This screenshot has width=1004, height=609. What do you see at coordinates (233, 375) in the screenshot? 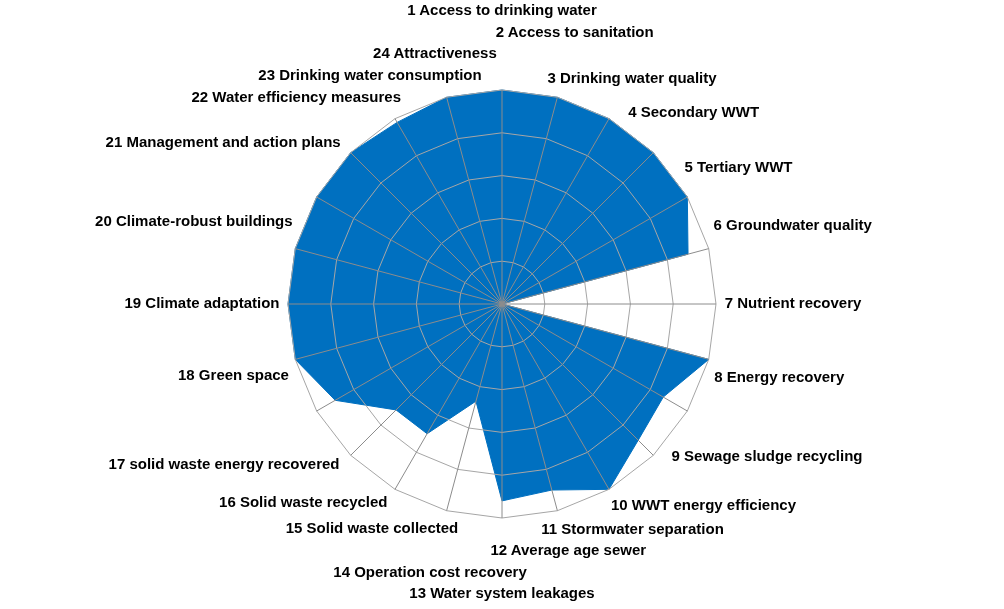
I see `spoke-label: 18 Green space` at bounding box center [233, 375].